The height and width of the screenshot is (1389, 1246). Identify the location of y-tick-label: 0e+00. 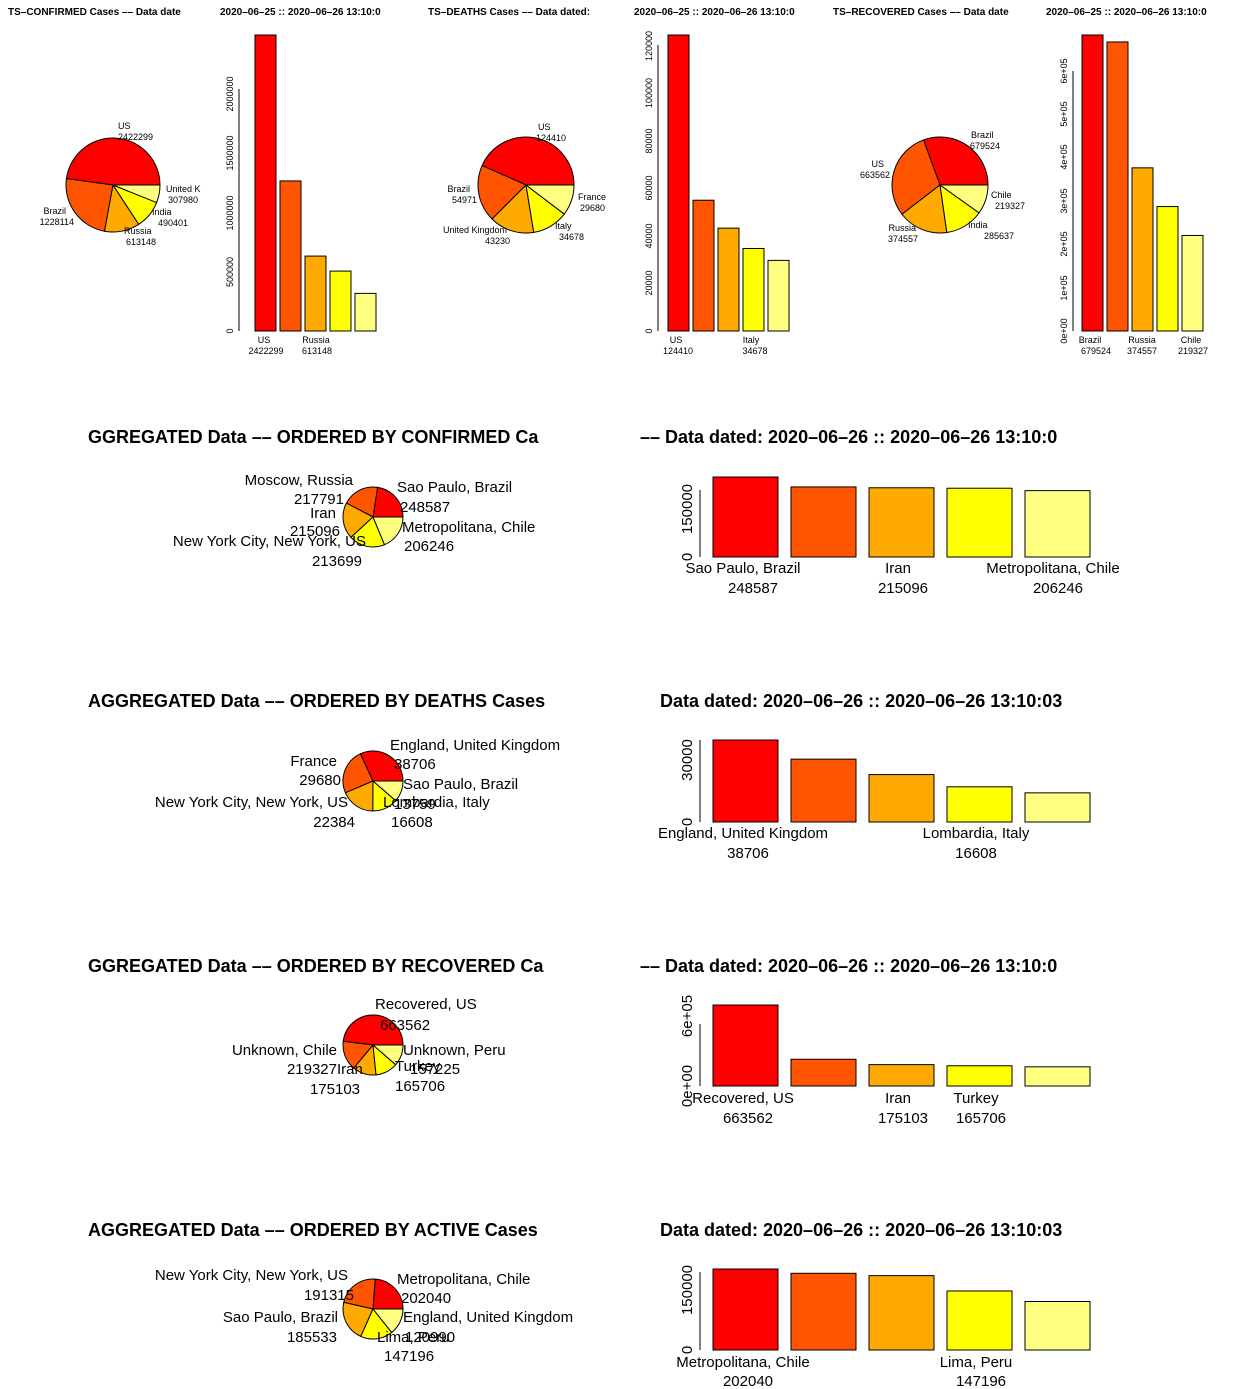
(1064, 330).